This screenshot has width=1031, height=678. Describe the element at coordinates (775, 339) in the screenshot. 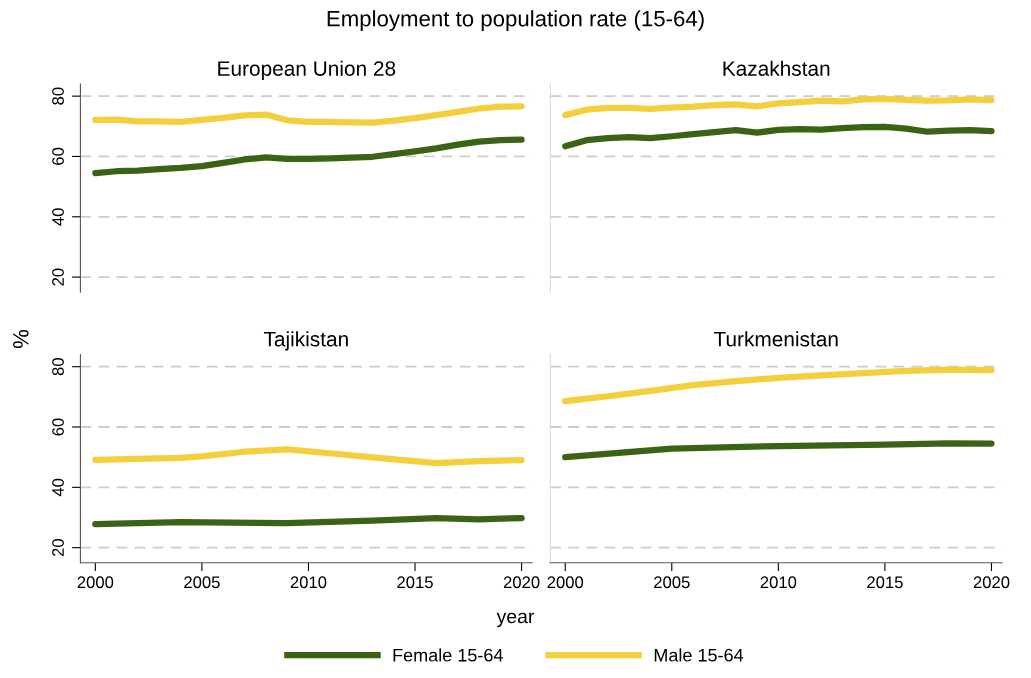

I see `chart-subtitle: Turkmenistan` at that location.